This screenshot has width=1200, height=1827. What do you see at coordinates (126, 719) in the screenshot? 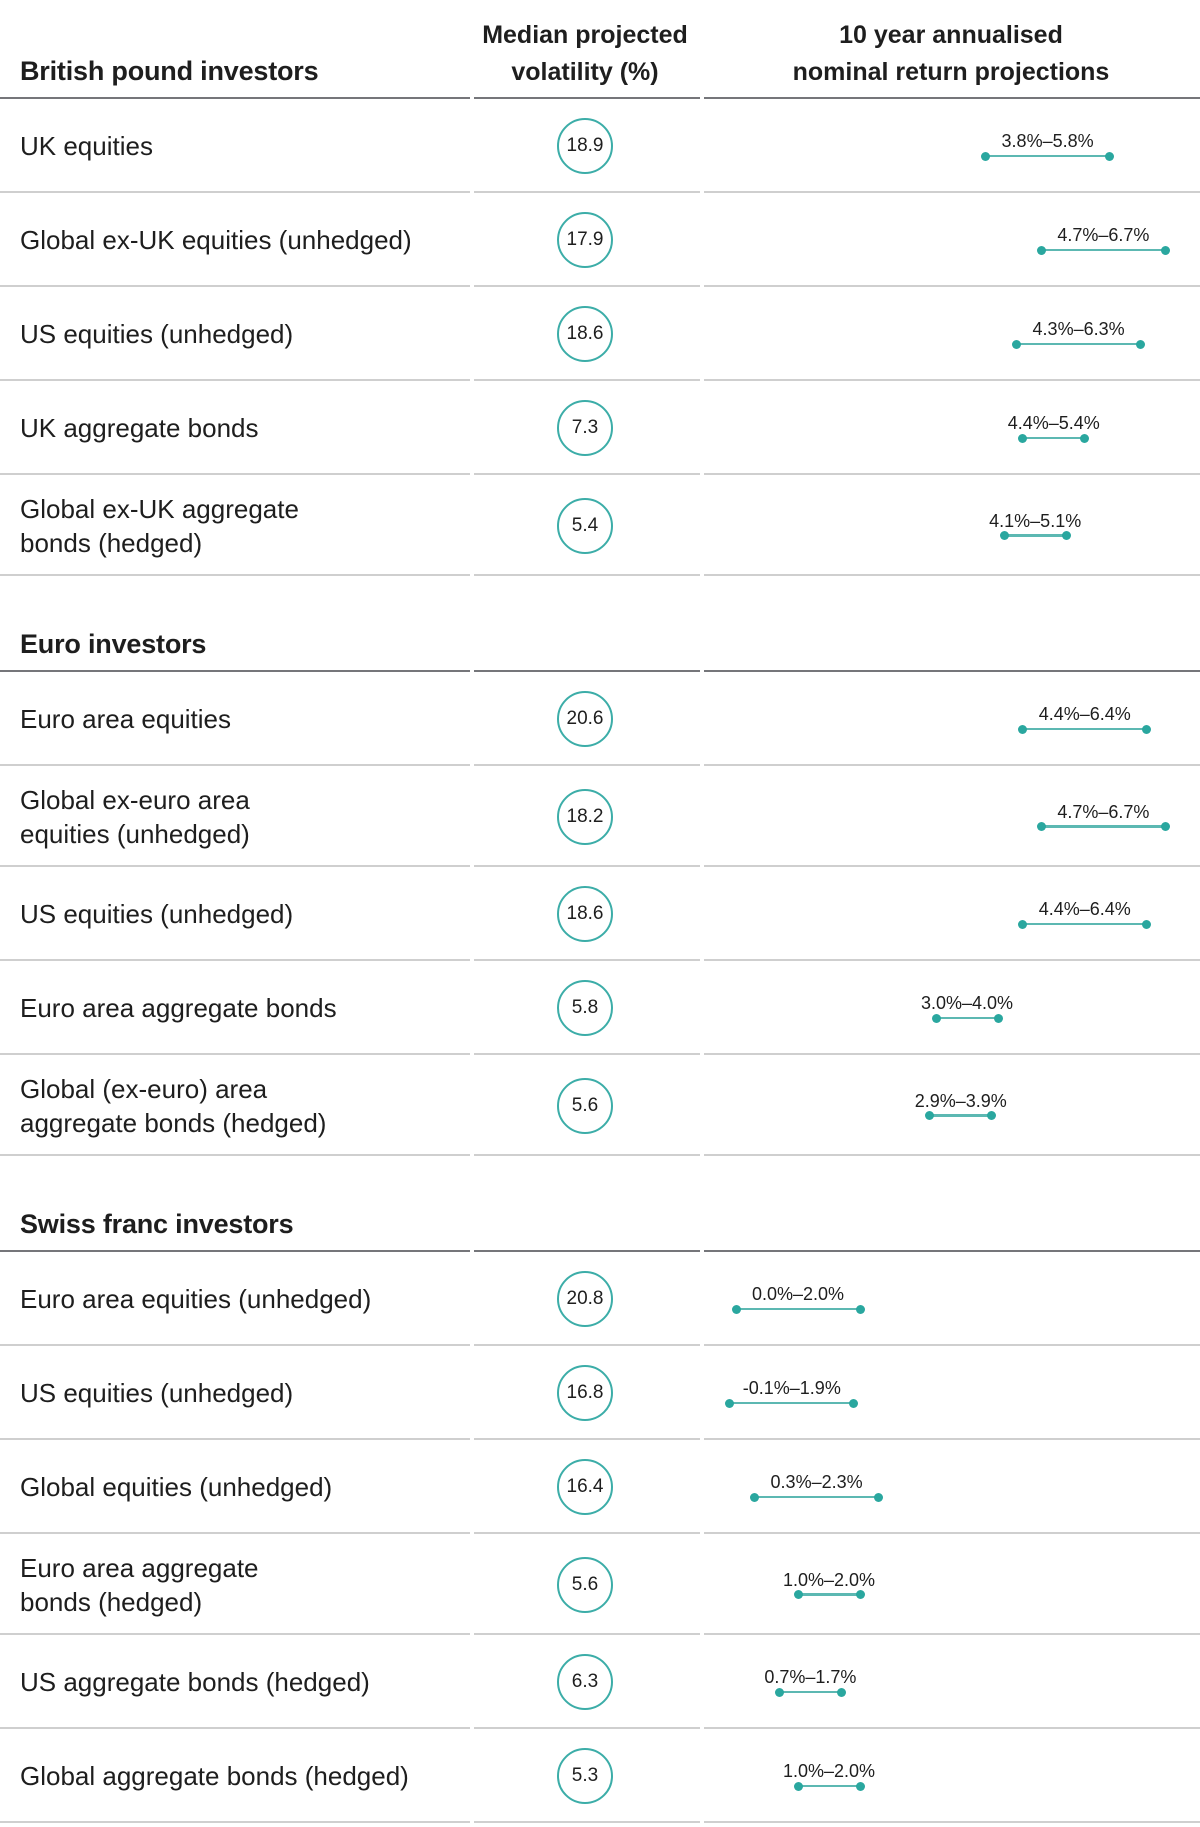
I see `asset-label: Euro area equities` at bounding box center [126, 719].